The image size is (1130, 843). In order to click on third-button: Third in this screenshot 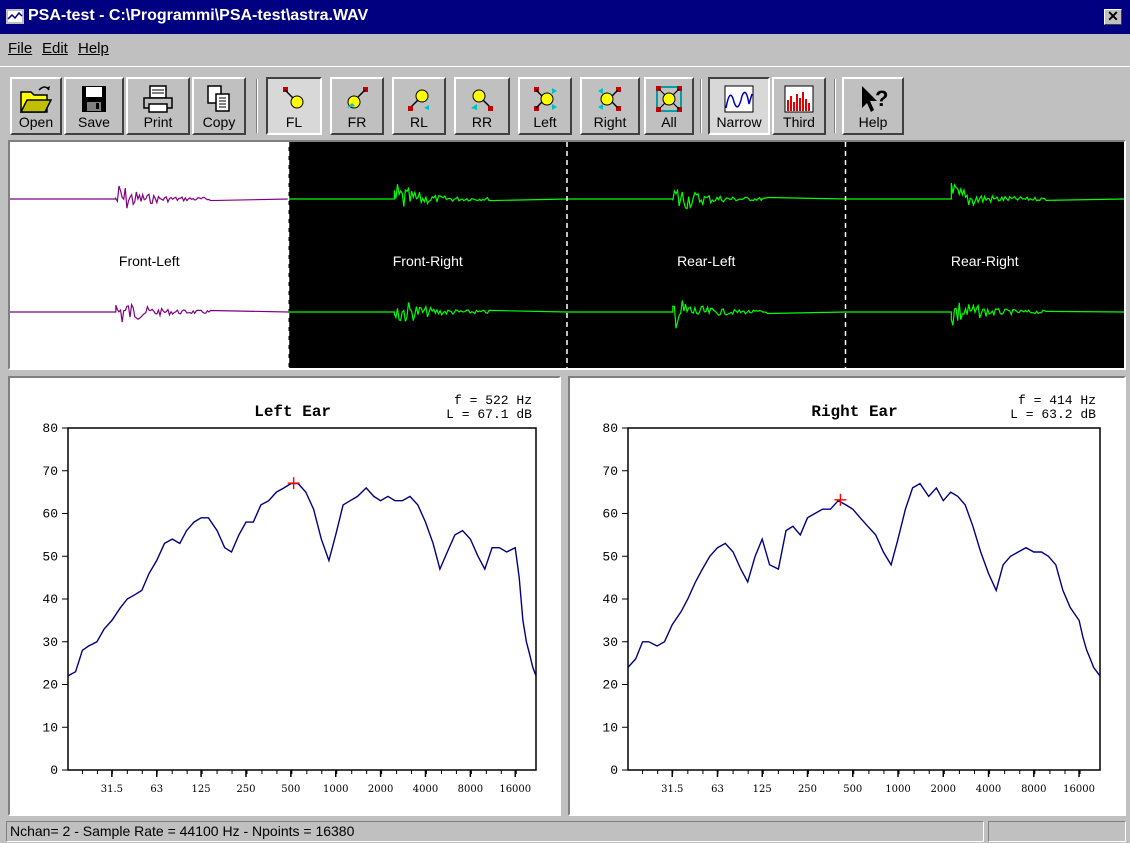, I will do `click(799, 106)`.